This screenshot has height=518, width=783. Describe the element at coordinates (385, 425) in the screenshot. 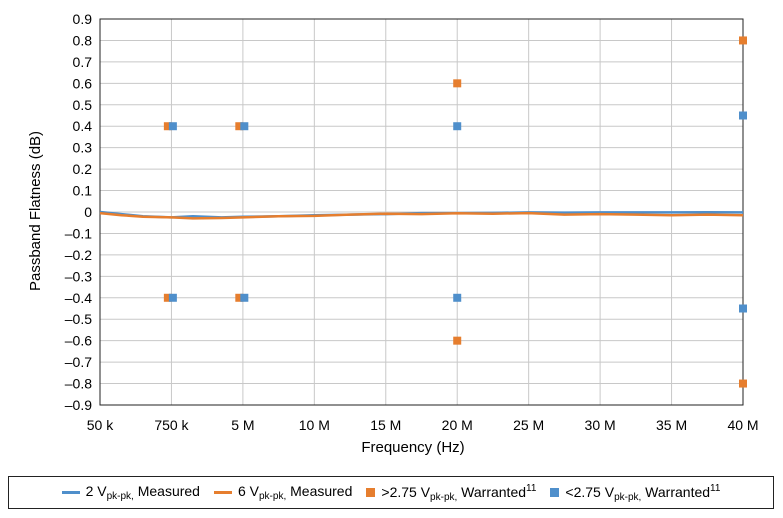

I see `x-tick-label: 15 M` at that location.